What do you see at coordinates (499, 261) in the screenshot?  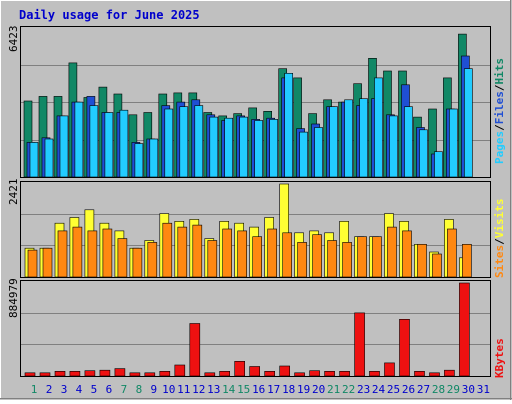 I see `legend-sites: Sites` at bounding box center [499, 261].